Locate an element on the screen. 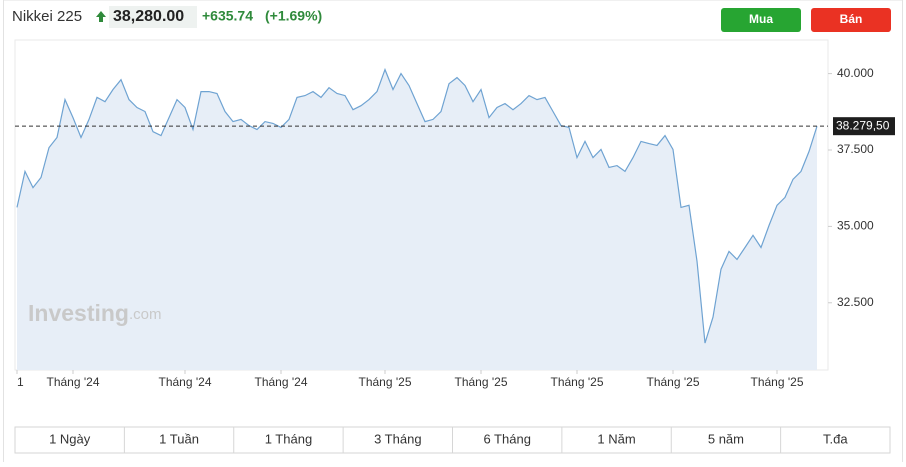  sell-label: Bán is located at coordinates (851, 19).